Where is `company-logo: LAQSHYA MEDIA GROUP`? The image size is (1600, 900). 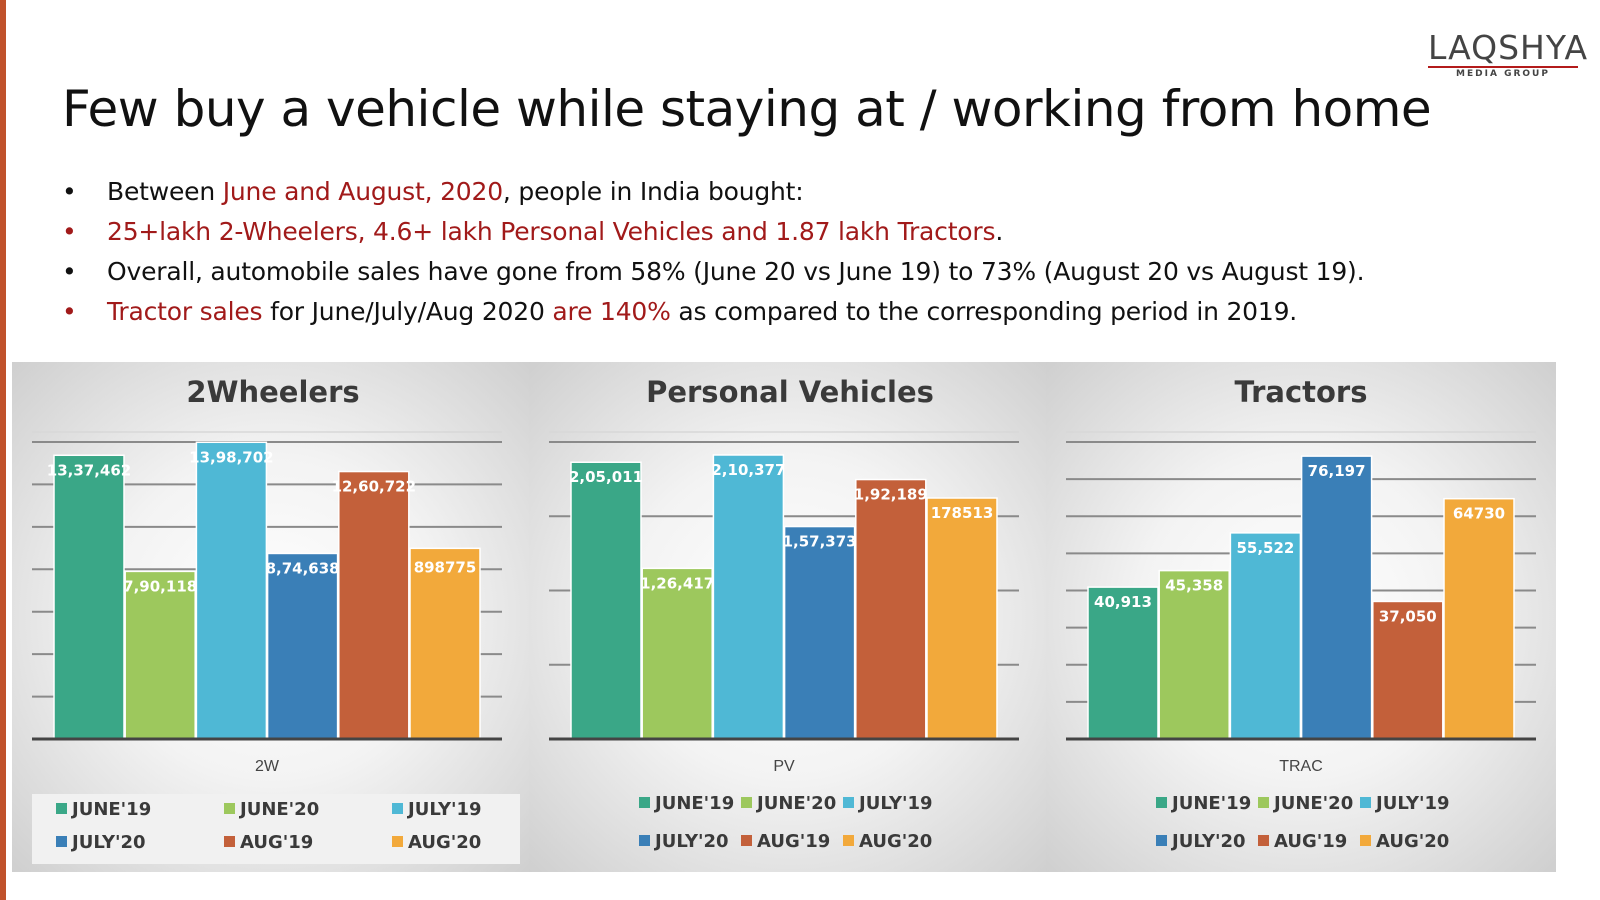 company-logo: LAQSHYA MEDIA GROUP is located at coordinates (1508, 53).